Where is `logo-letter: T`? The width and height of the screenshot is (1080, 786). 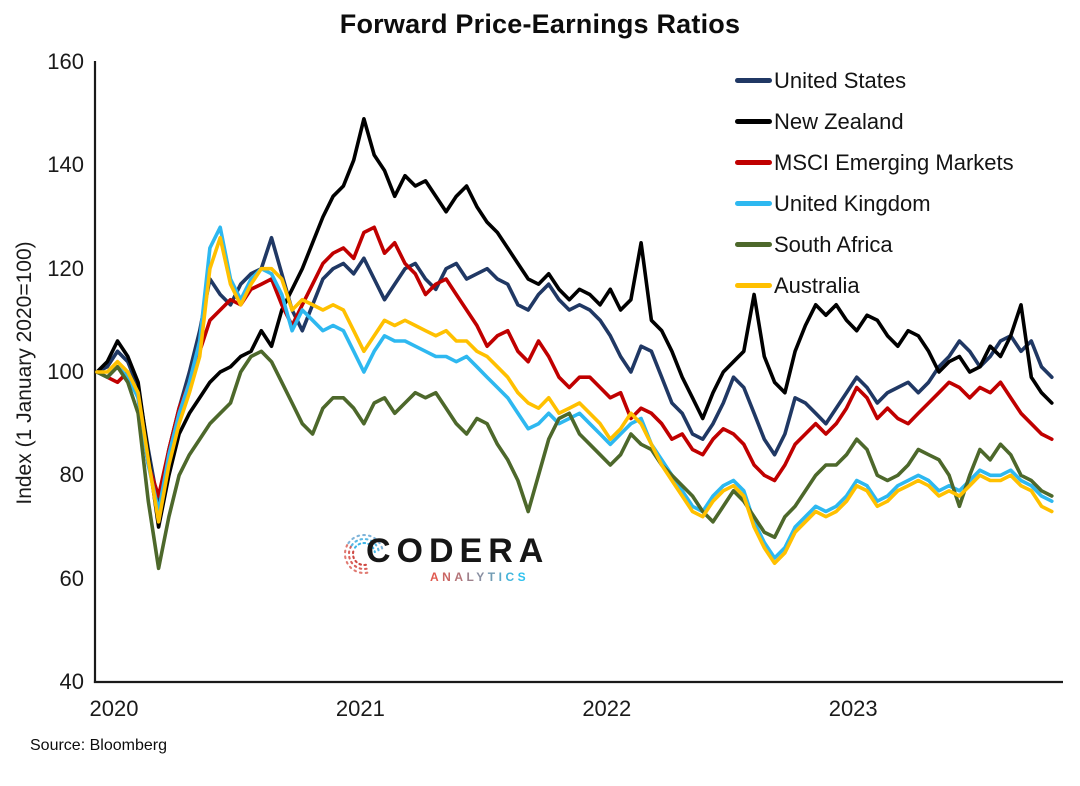
logo-letter: T is located at coordinates (493, 577).